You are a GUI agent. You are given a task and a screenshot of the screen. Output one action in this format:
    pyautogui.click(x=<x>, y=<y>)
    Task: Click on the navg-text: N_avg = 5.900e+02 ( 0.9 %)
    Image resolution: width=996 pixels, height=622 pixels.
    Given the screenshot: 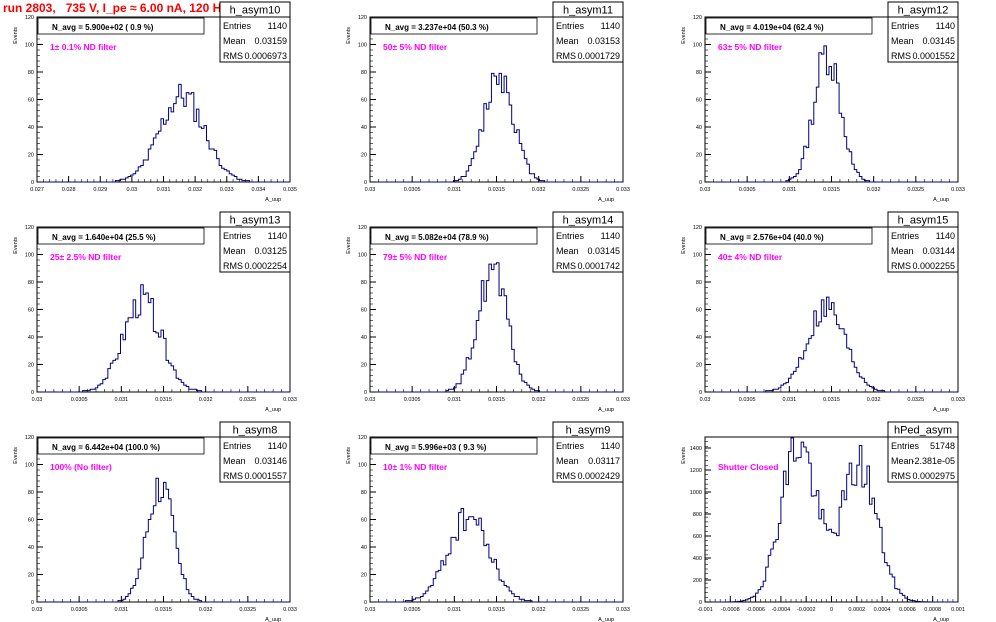 What is the action you would take?
    pyautogui.click(x=103, y=27)
    